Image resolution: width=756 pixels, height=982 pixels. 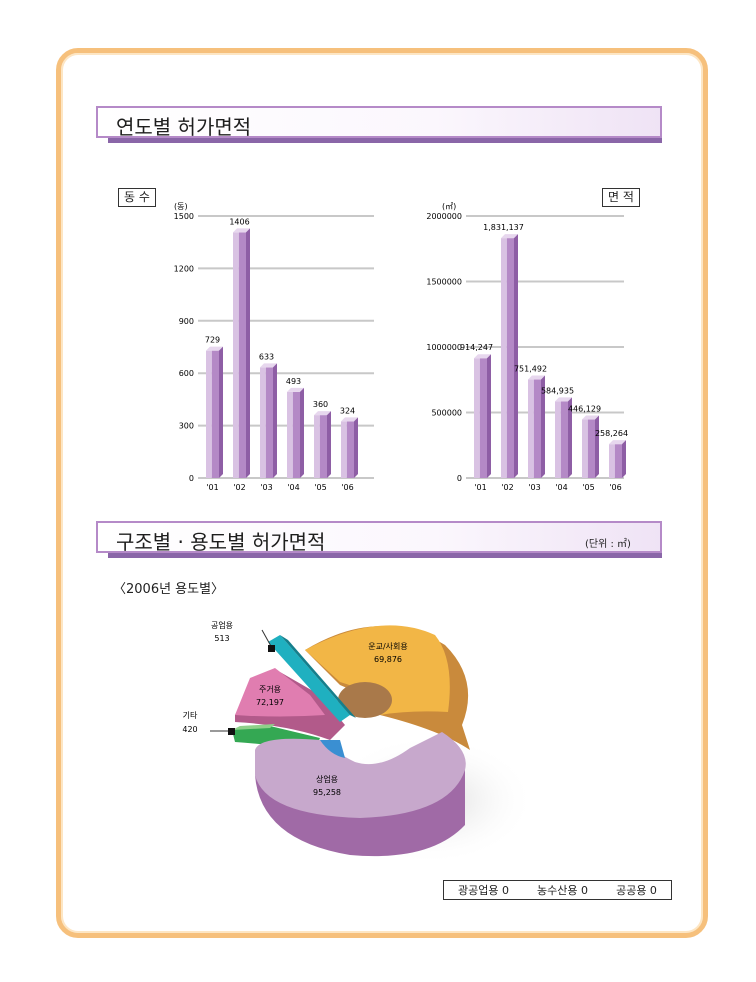 I want to click on pie-slice-commercial, so click(x=360, y=775).